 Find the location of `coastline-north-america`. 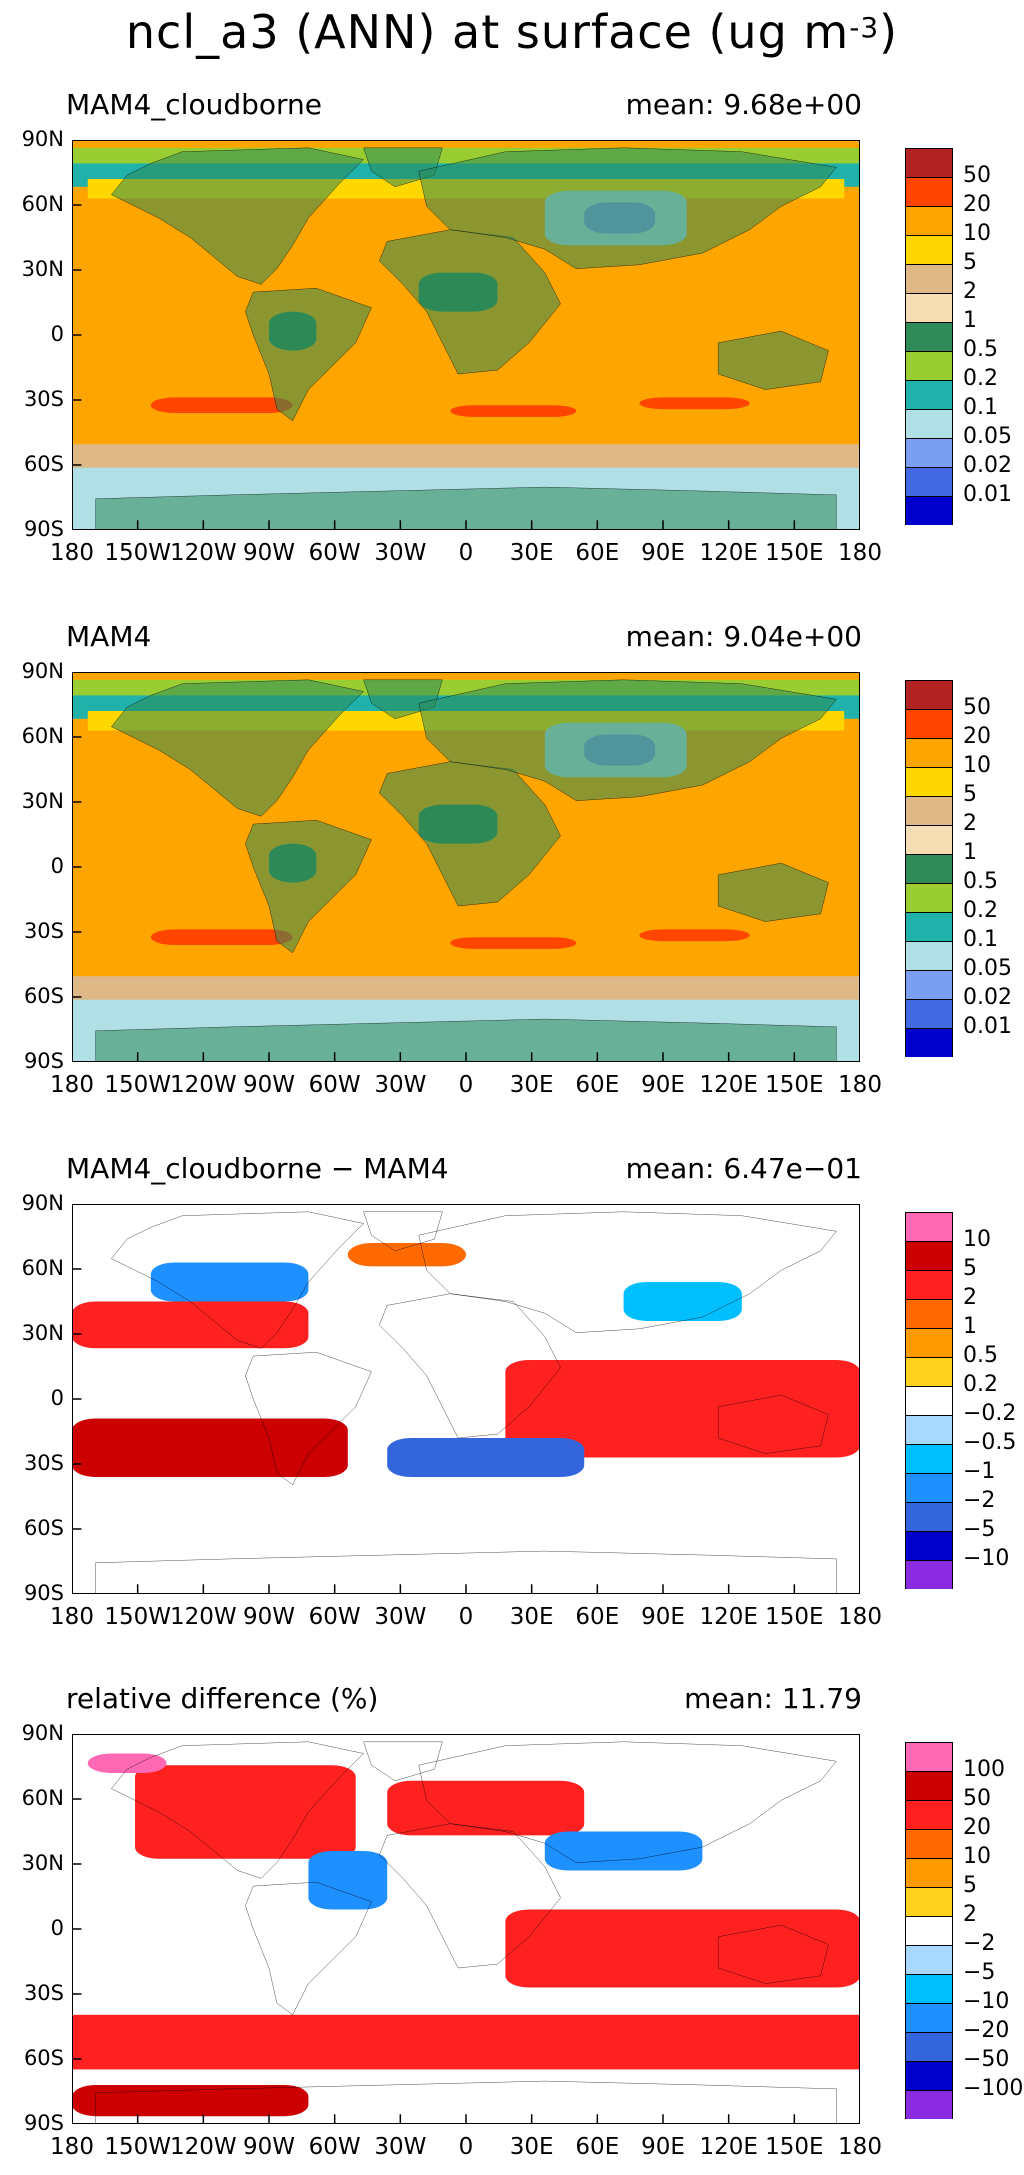

coastline-north-america is located at coordinates (237, 216).